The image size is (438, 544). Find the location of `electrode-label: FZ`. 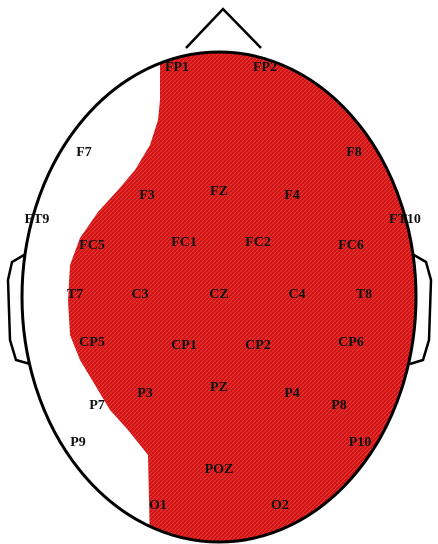

electrode-label: FZ is located at coordinates (219, 191).